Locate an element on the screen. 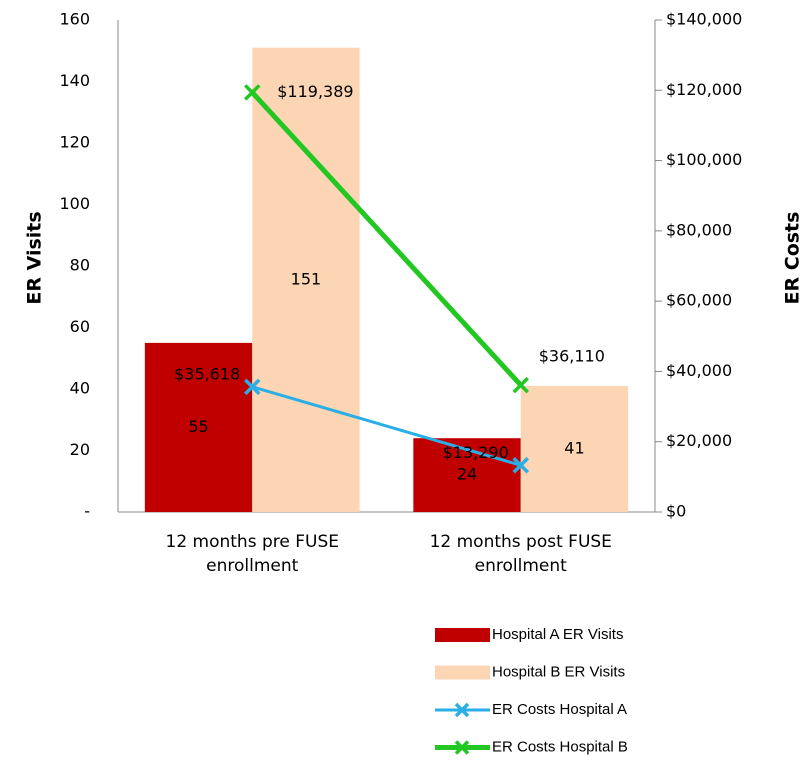 The image size is (807, 766). legend-label: Hospital B ER Visits is located at coordinates (558, 671).